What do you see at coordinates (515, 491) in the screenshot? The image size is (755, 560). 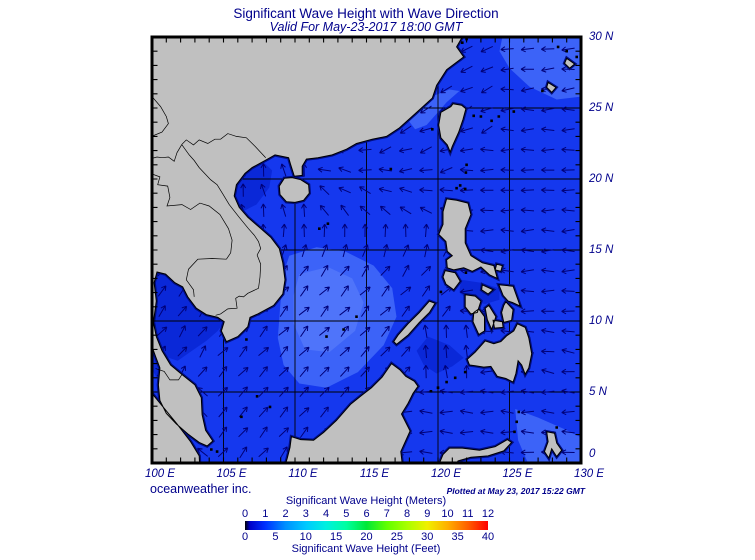 I see `plotted-timestamp: Plotted at May 23, 2017 15:22 GMT` at bounding box center [515, 491].